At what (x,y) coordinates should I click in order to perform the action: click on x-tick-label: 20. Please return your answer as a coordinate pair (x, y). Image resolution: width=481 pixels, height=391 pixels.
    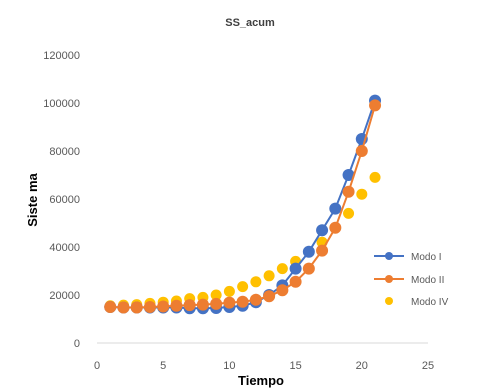
    Looking at the image, I should click on (362, 366).